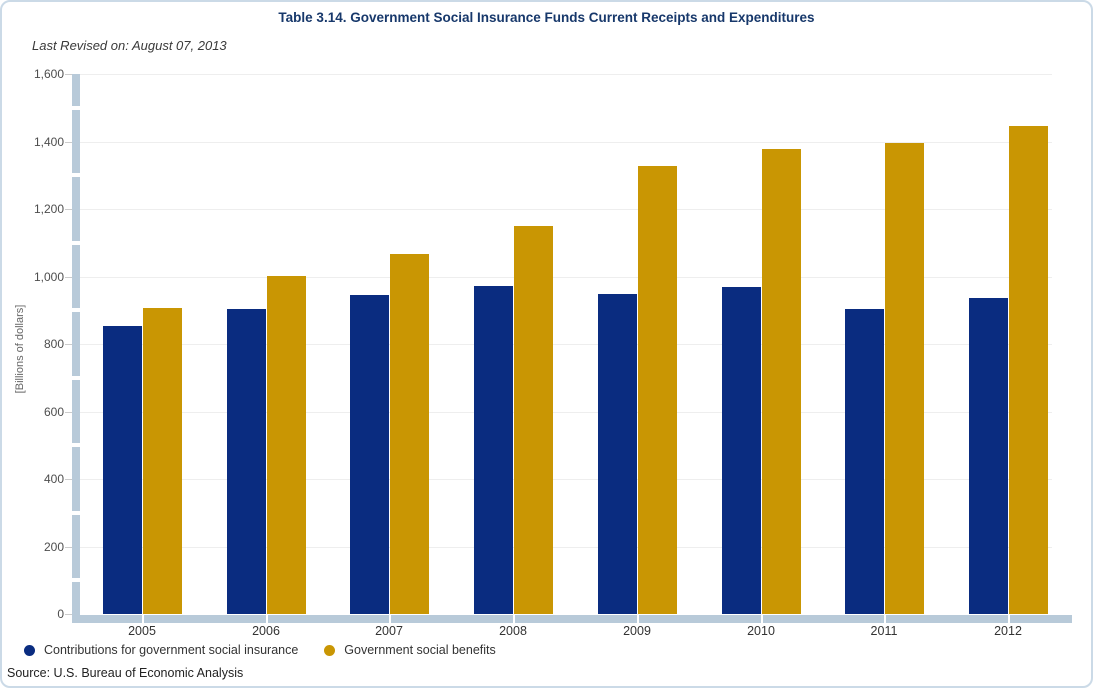  What do you see at coordinates (1028, 370) in the screenshot?
I see `bar-2012-benefits` at bounding box center [1028, 370].